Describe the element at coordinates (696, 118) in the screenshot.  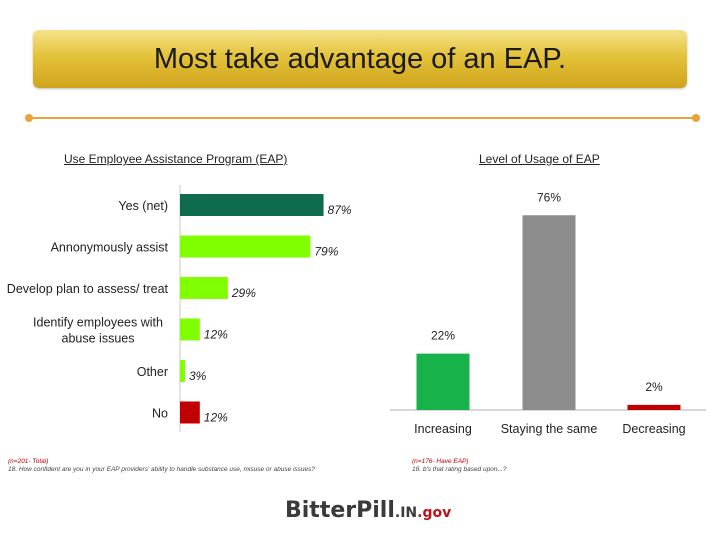
I see `divider-dot-right` at that location.